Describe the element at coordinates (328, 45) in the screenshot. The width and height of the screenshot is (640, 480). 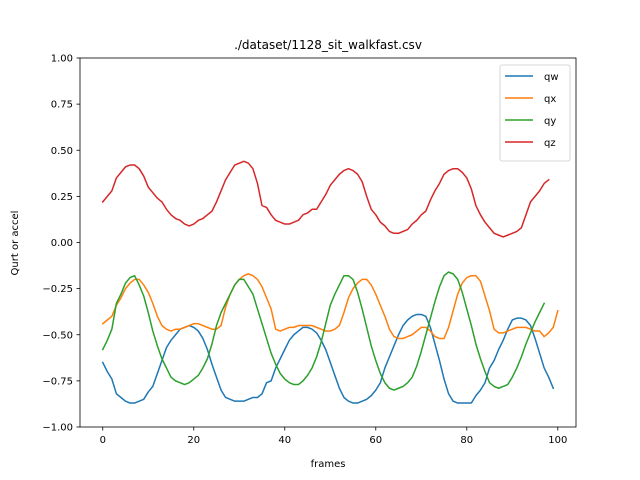
I see `chart-title: ./dataset/1128_sit_walkfast.csv` at that location.